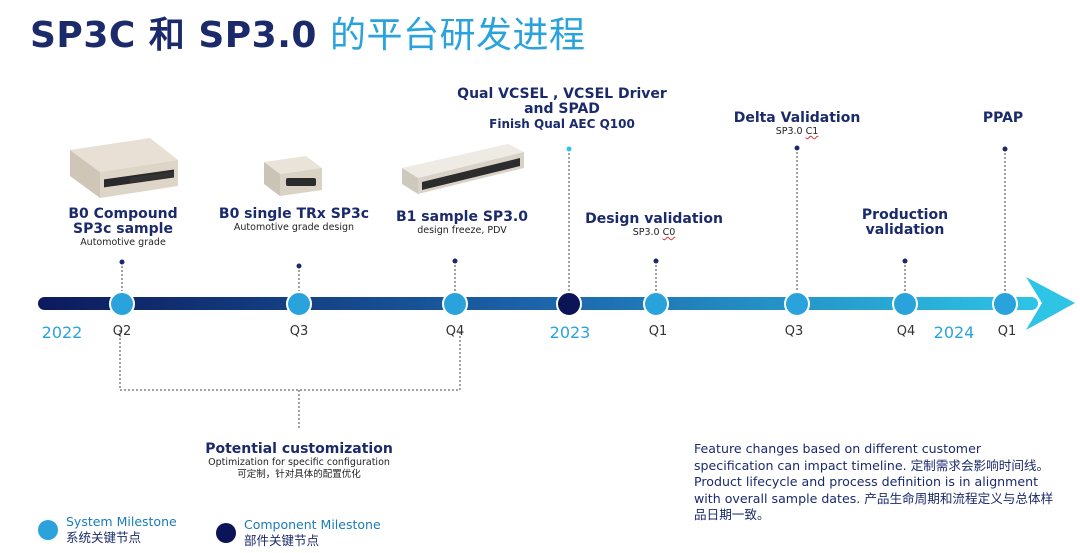 This screenshot has width=1080, height=553. I want to click on component-milestone-2023, so click(569, 304).